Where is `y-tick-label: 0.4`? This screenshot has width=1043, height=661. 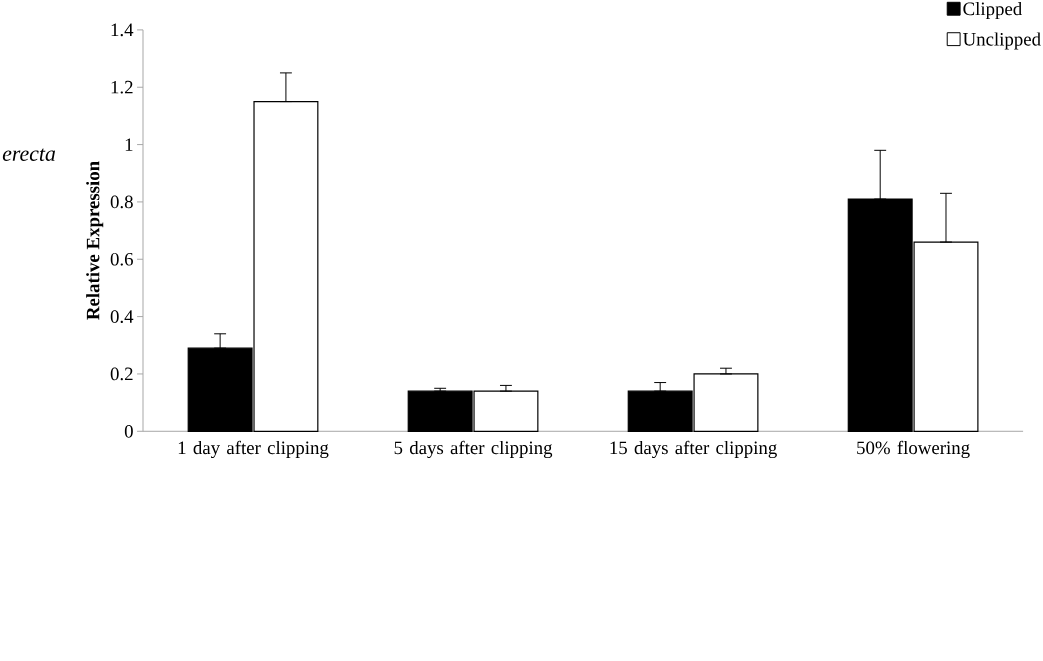
y-tick-label: 0.4 is located at coordinates (122, 317).